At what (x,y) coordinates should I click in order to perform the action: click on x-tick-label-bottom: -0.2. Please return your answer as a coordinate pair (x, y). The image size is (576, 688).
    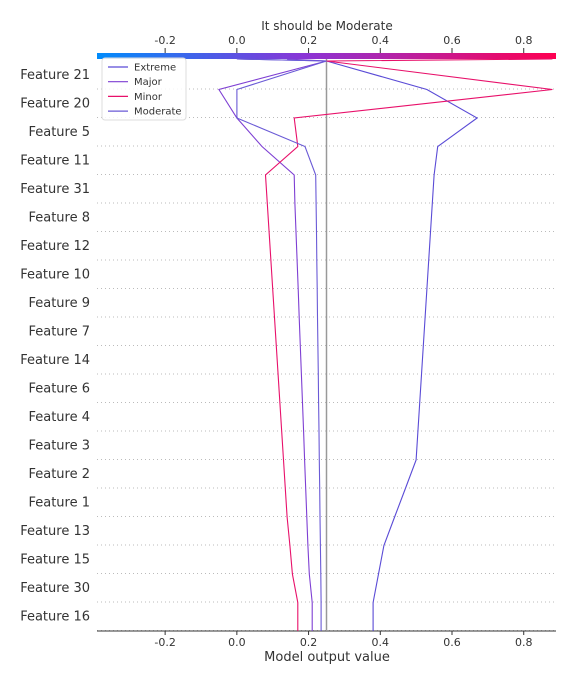
    Looking at the image, I should click on (164, 642).